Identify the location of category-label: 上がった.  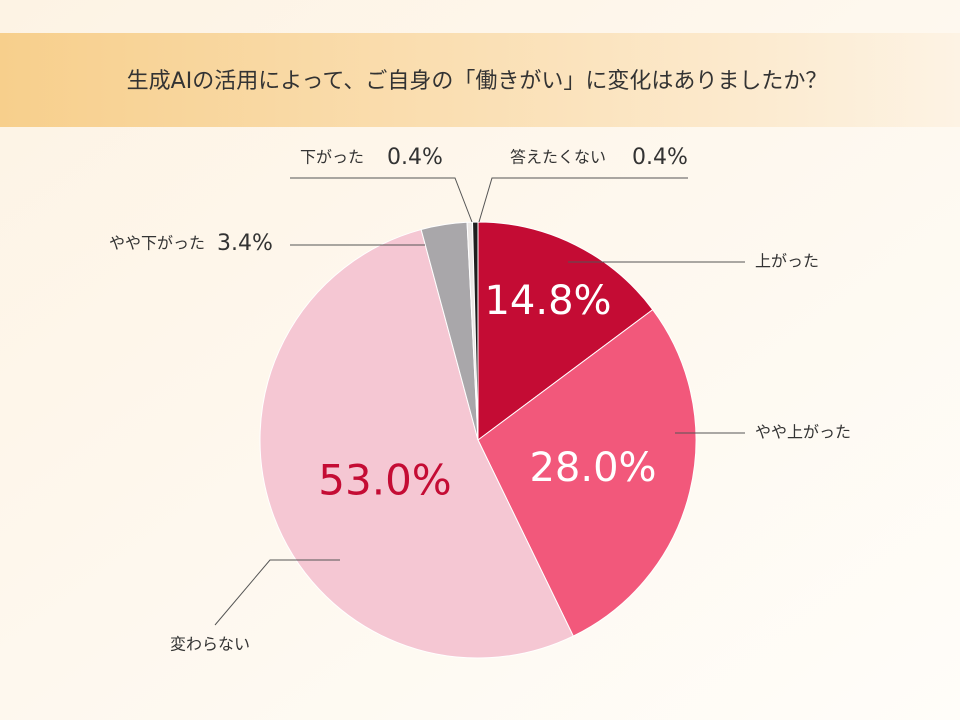
(787, 261).